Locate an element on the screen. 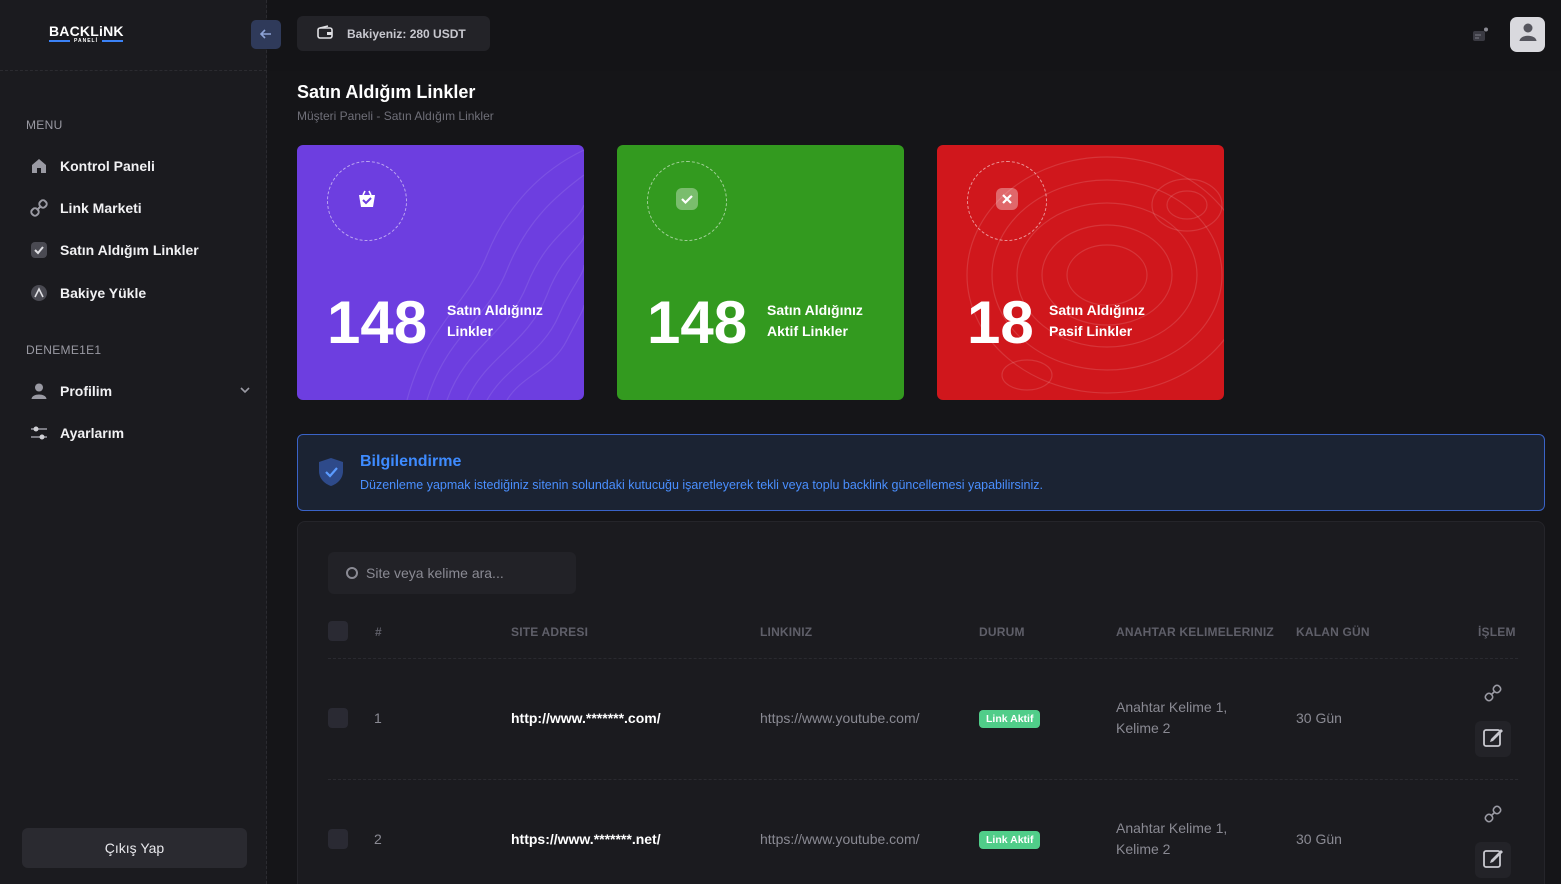 This screenshot has width=1561, height=884. sidebar-item-label: Ayarlarım is located at coordinates (92, 433).